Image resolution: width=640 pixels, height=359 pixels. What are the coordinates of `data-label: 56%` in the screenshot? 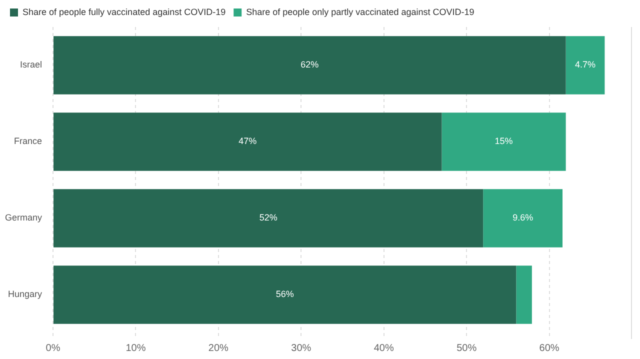 It's located at (285, 294).